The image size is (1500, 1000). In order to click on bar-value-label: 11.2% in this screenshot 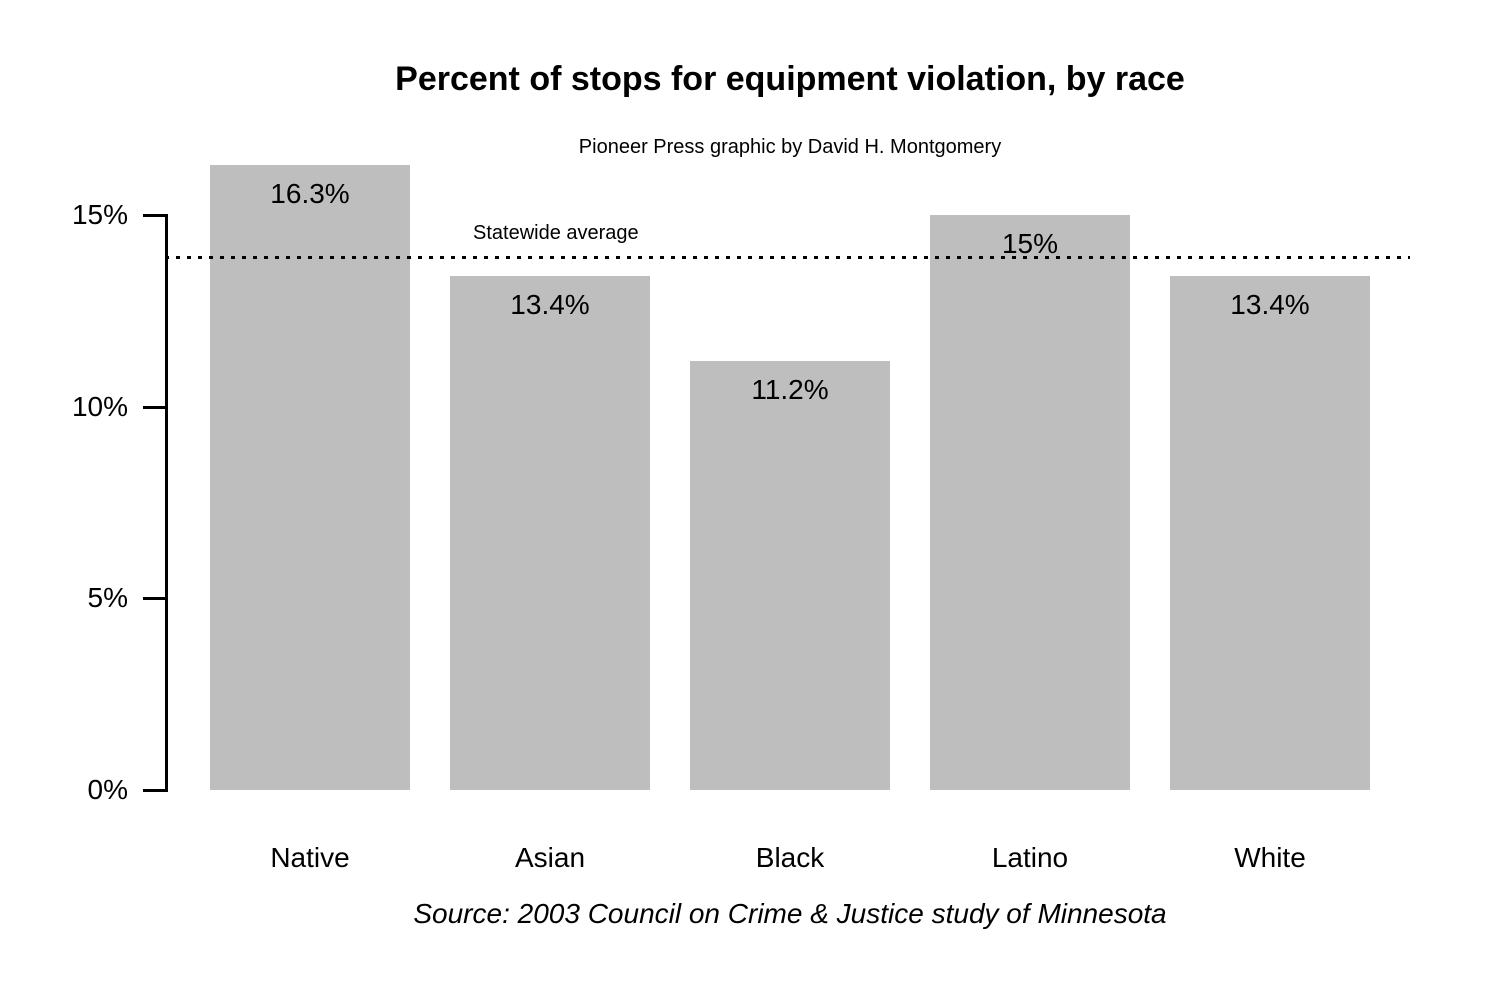, I will do `click(790, 389)`.